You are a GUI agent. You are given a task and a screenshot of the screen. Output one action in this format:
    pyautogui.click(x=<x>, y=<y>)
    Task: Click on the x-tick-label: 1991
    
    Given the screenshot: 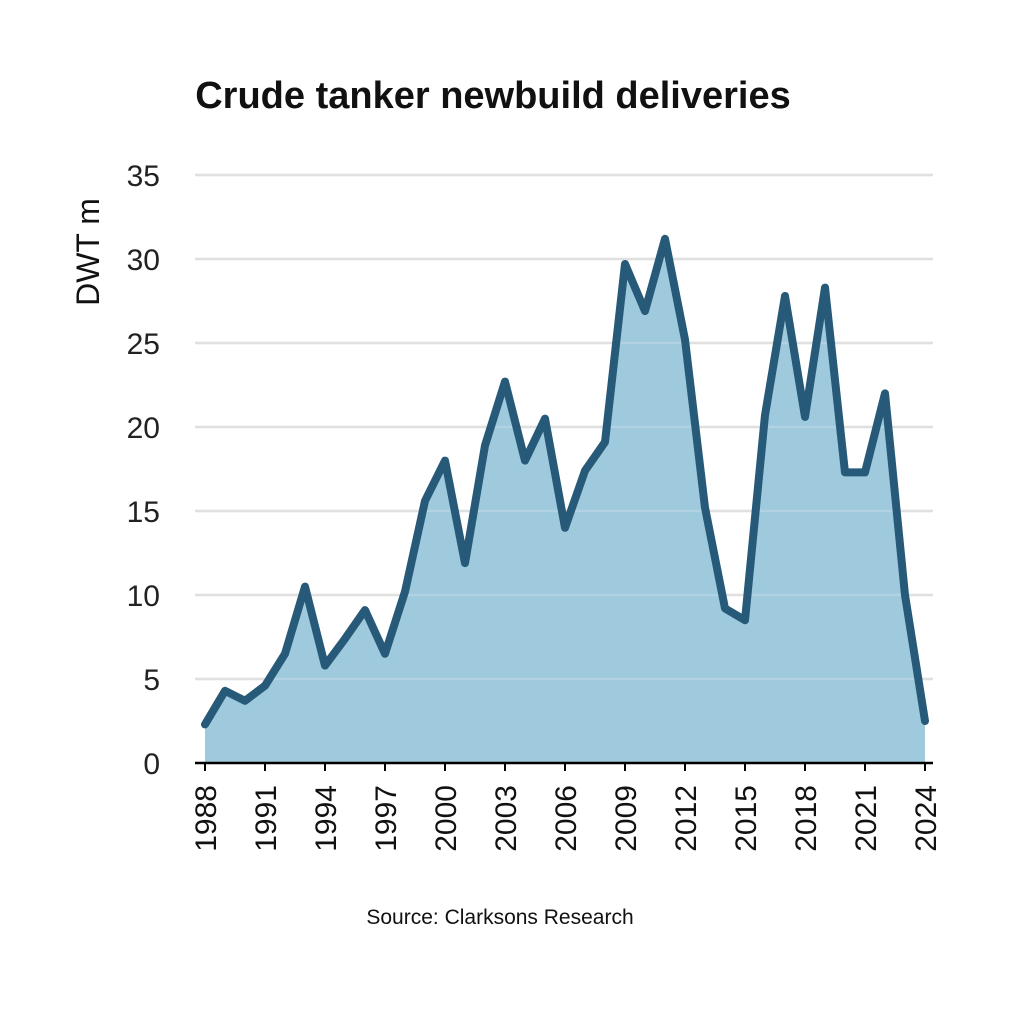 What is the action you would take?
    pyautogui.click(x=266, y=818)
    